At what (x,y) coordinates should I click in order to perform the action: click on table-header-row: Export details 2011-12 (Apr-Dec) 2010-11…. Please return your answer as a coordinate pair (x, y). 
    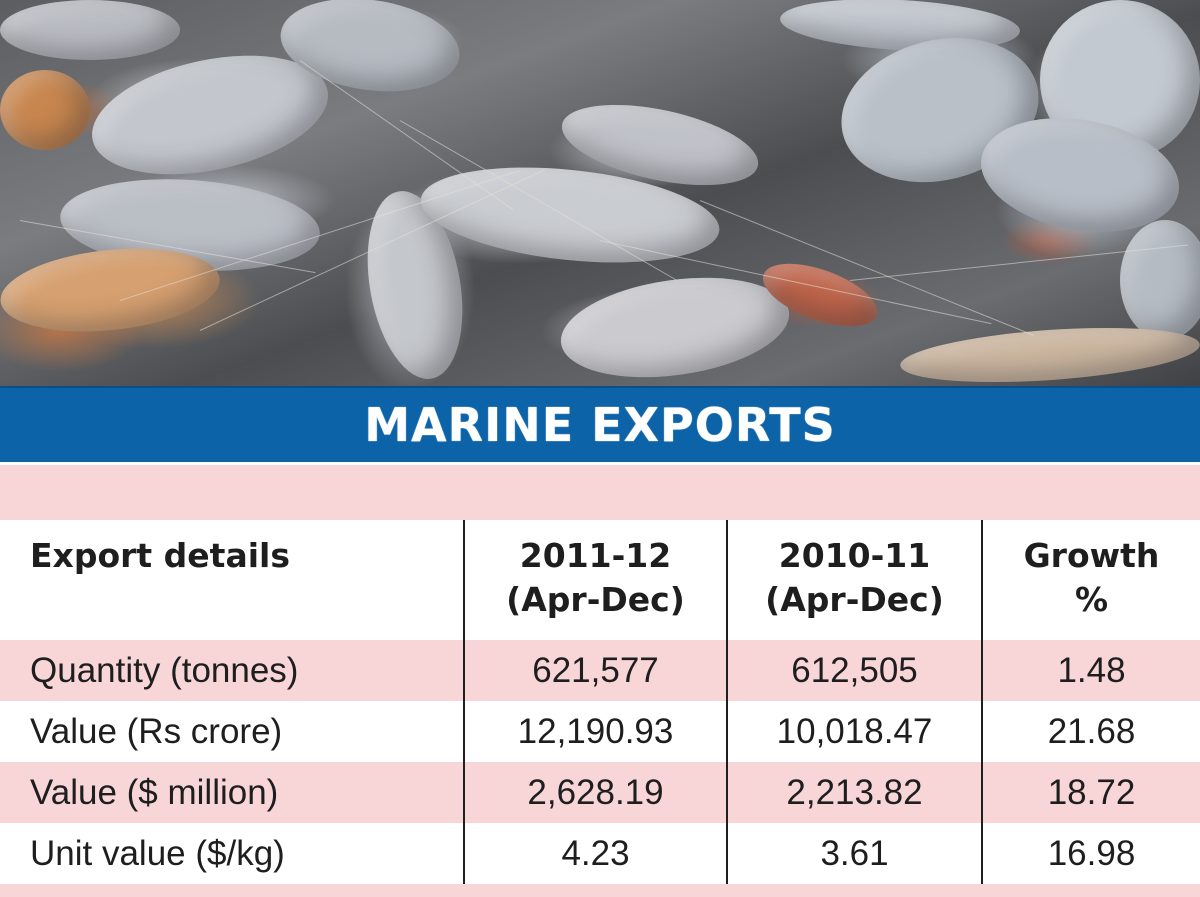
    Looking at the image, I should click on (600, 580).